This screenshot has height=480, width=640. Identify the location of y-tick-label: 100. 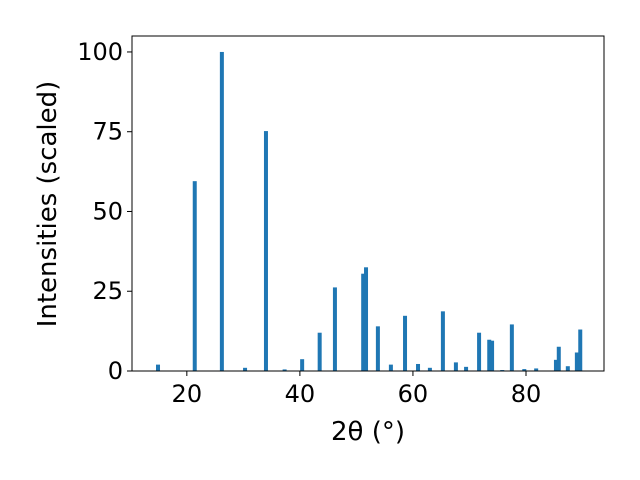
(100, 52).